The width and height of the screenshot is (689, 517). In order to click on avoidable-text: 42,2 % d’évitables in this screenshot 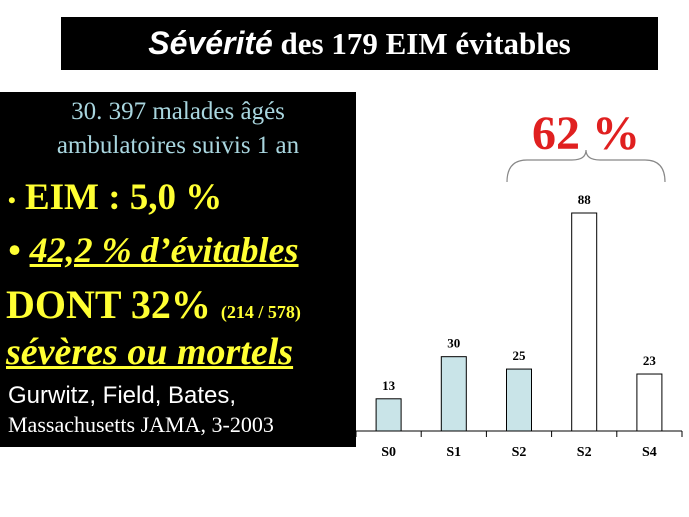, I will do `click(164, 250)`.